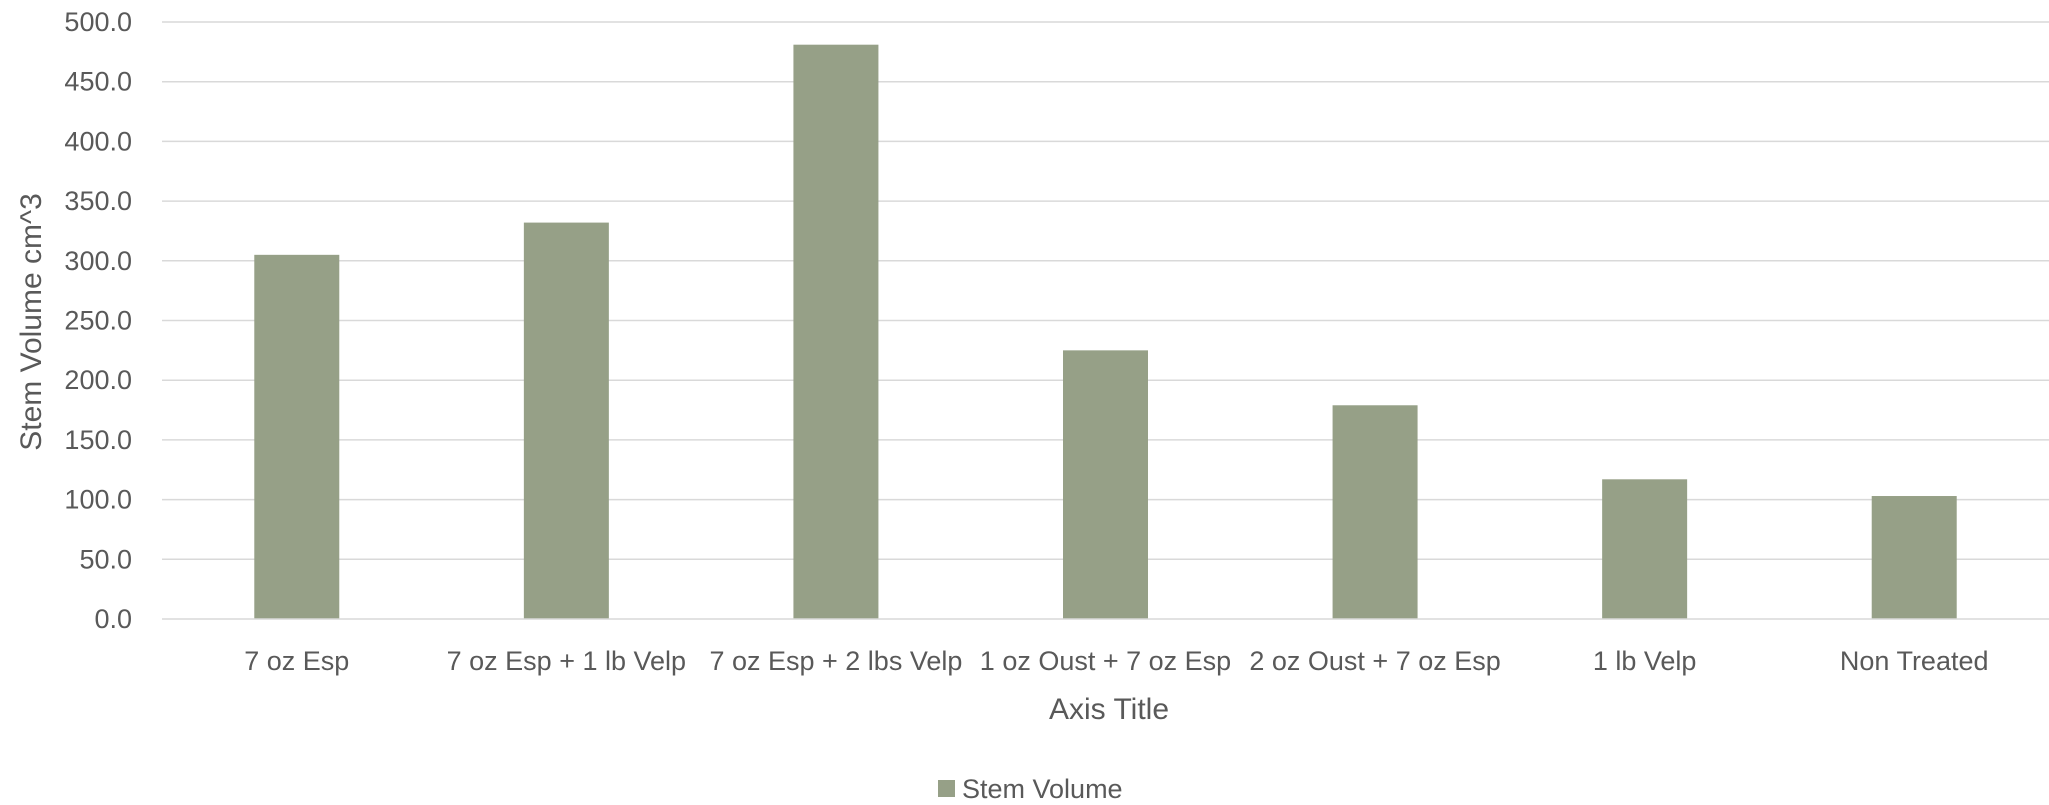 The image size is (2049, 805). What do you see at coordinates (566, 661) in the screenshot?
I see `x-tick-label: 7 oz Esp + 1 lb Velp` at bounding box center [566, 661].